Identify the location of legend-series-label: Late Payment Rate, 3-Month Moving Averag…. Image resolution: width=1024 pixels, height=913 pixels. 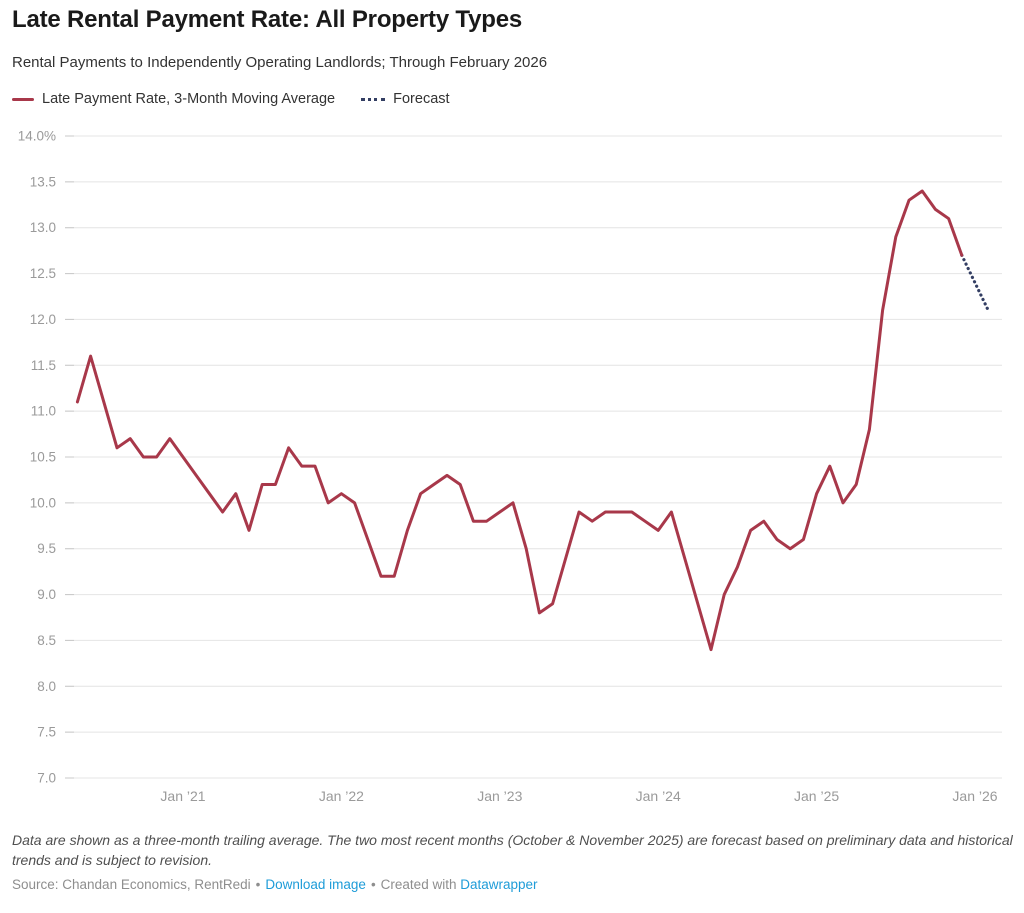
(189, 99).